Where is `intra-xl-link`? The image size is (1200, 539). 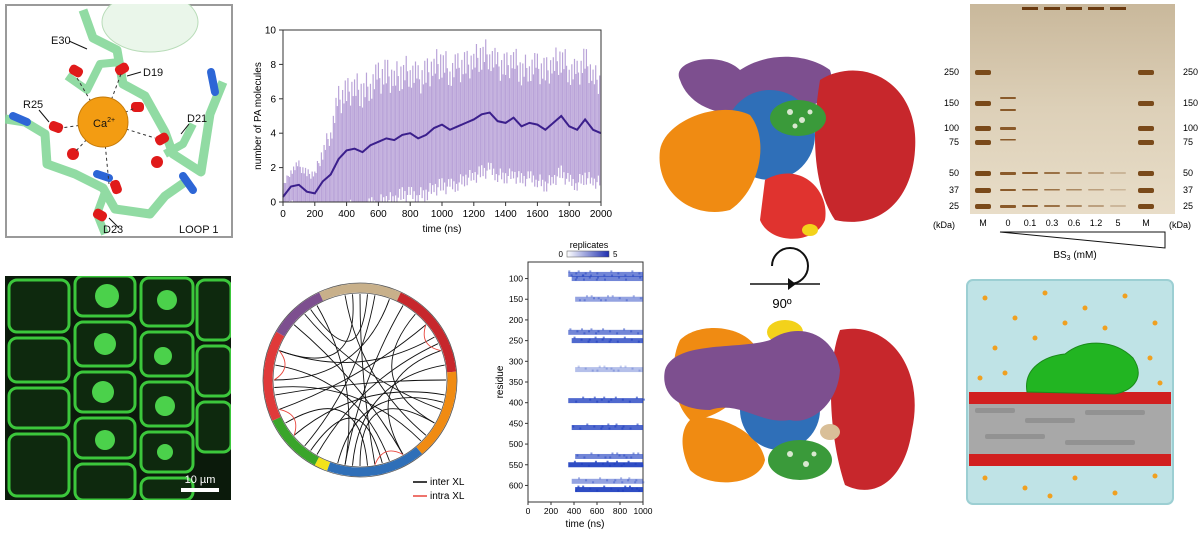 intra-xl-link is located at coordinates (279, 365).